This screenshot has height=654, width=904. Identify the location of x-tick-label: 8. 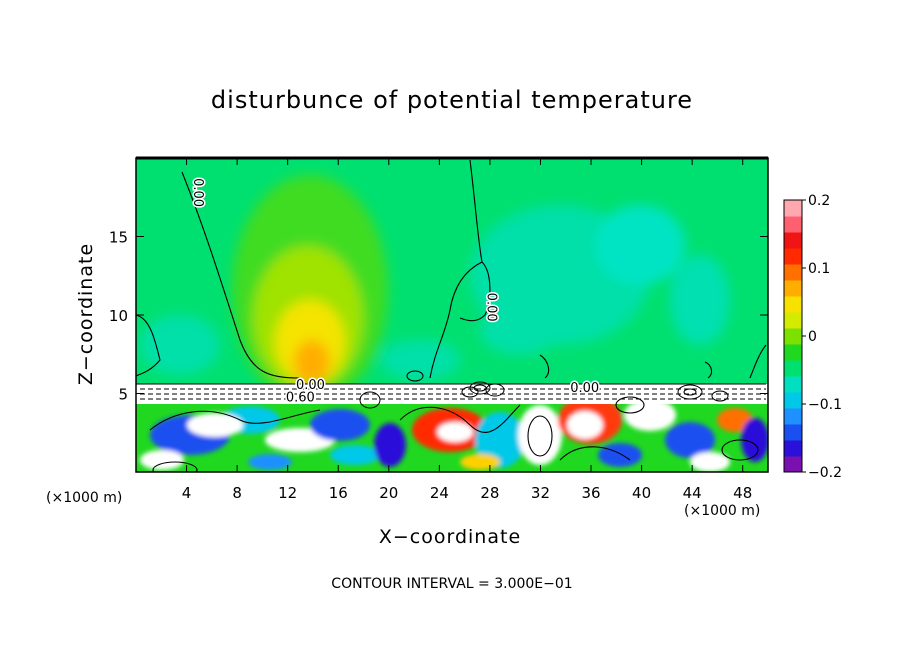
(237, 493).